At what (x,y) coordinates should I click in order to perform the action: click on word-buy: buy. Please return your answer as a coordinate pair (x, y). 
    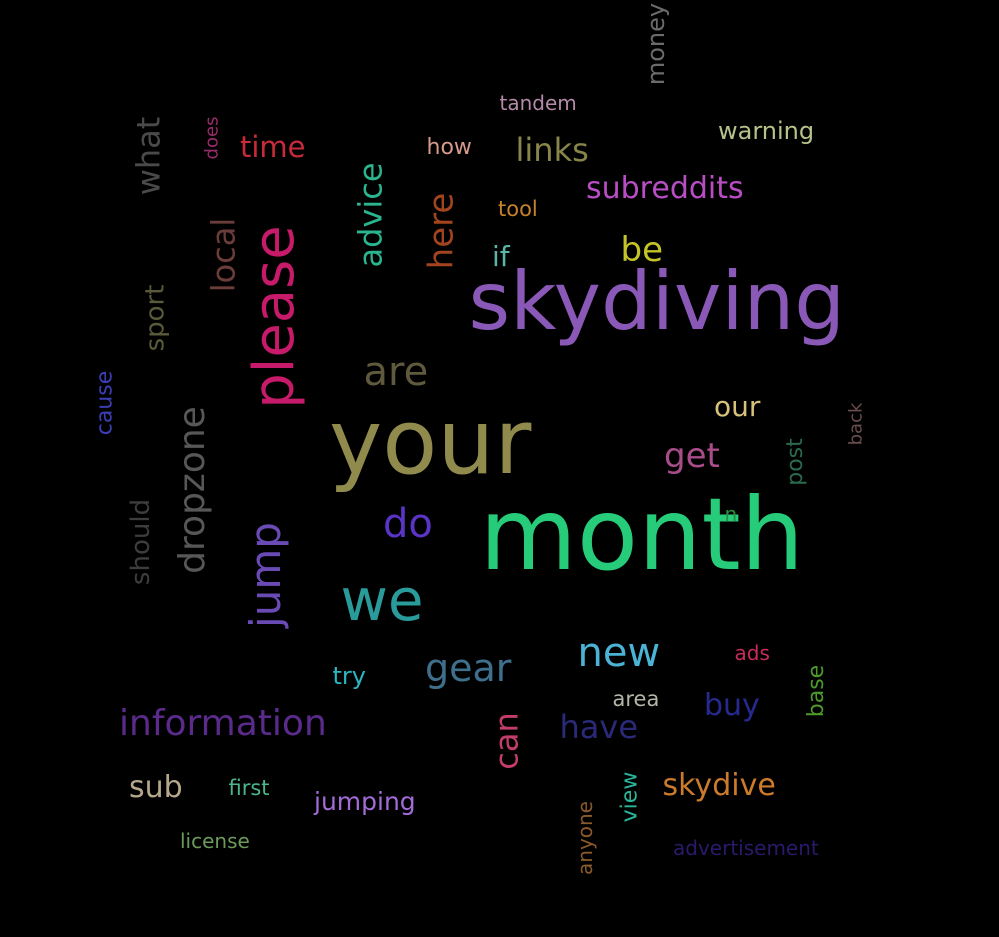
    Looking at the image, I should click on (732, 705).